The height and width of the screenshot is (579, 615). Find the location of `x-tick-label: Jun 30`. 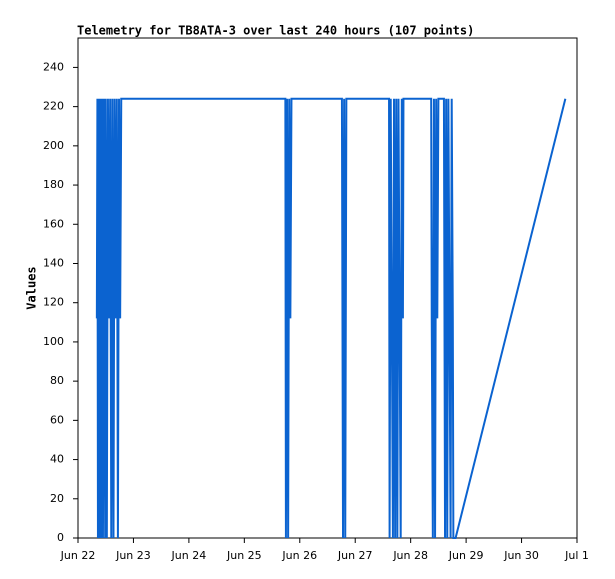

x-tick-label: Jun 30 is located at coordinates (521, 555).